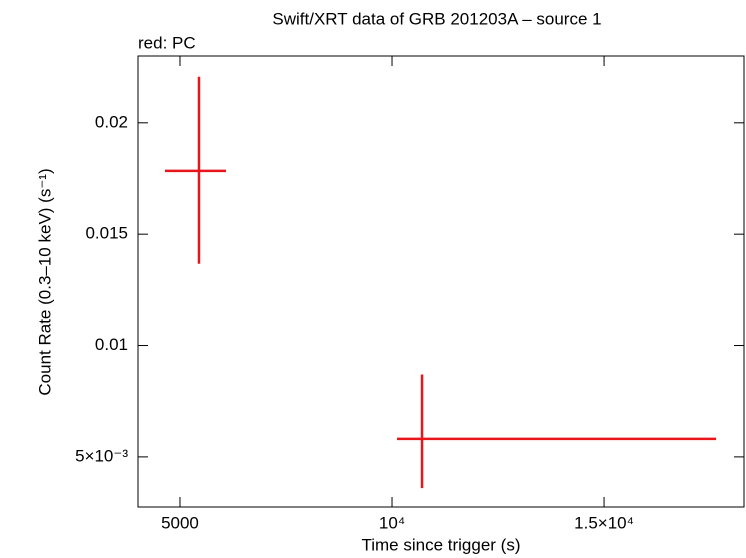  Describe the element at coordinates (111, 344) in the screenshot. I see `y-tick-label: 0.01` at that location.